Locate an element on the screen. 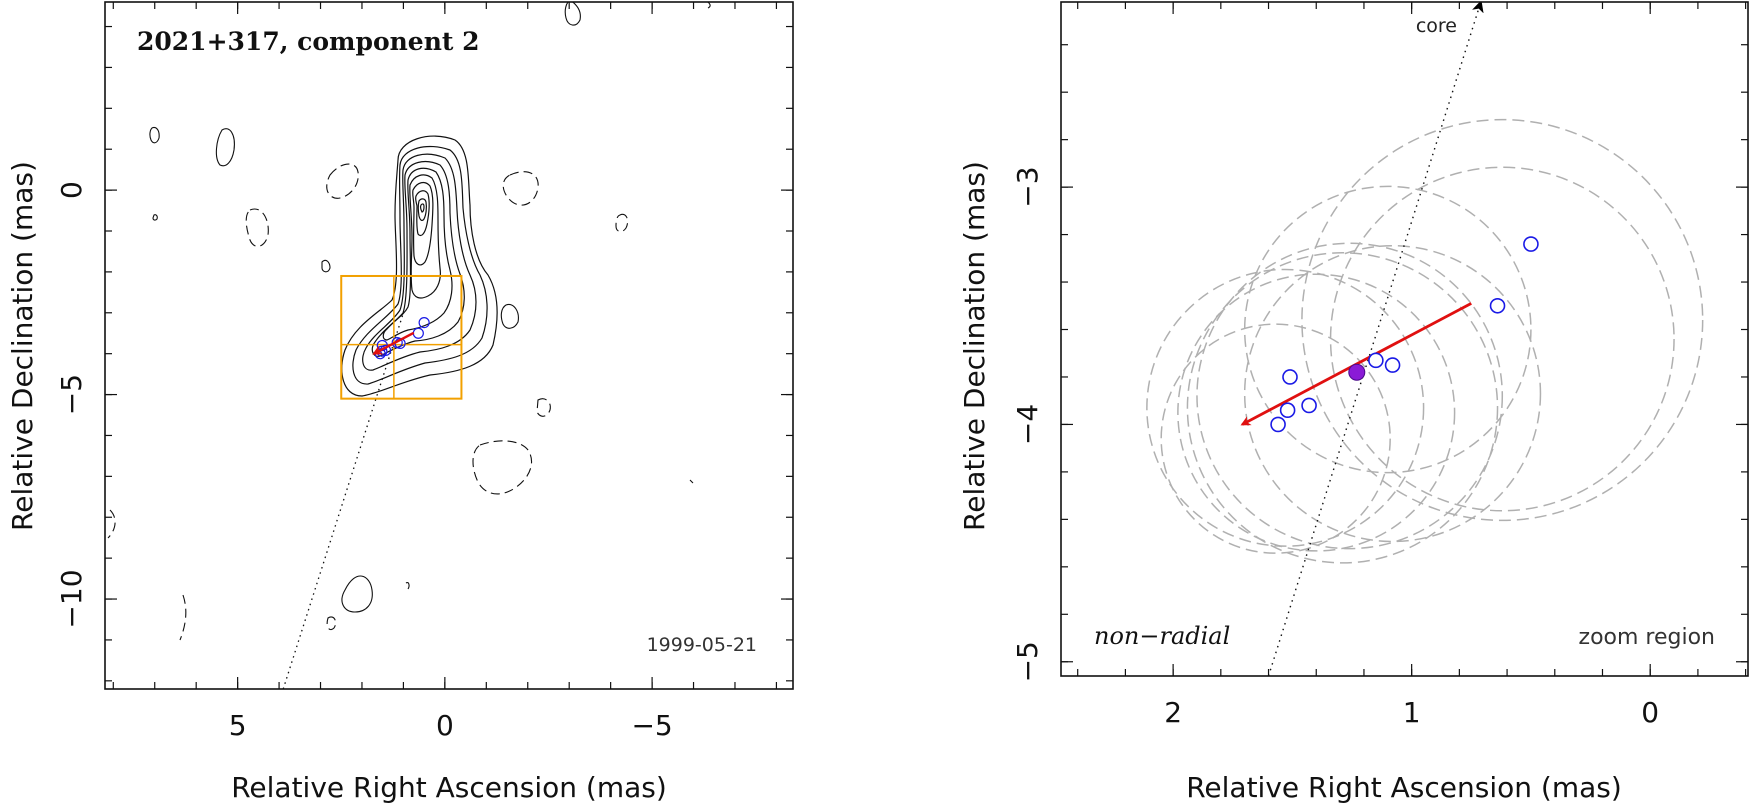  left-ylabel: Relative Declination (mas) is located at coordinates (22, 346).